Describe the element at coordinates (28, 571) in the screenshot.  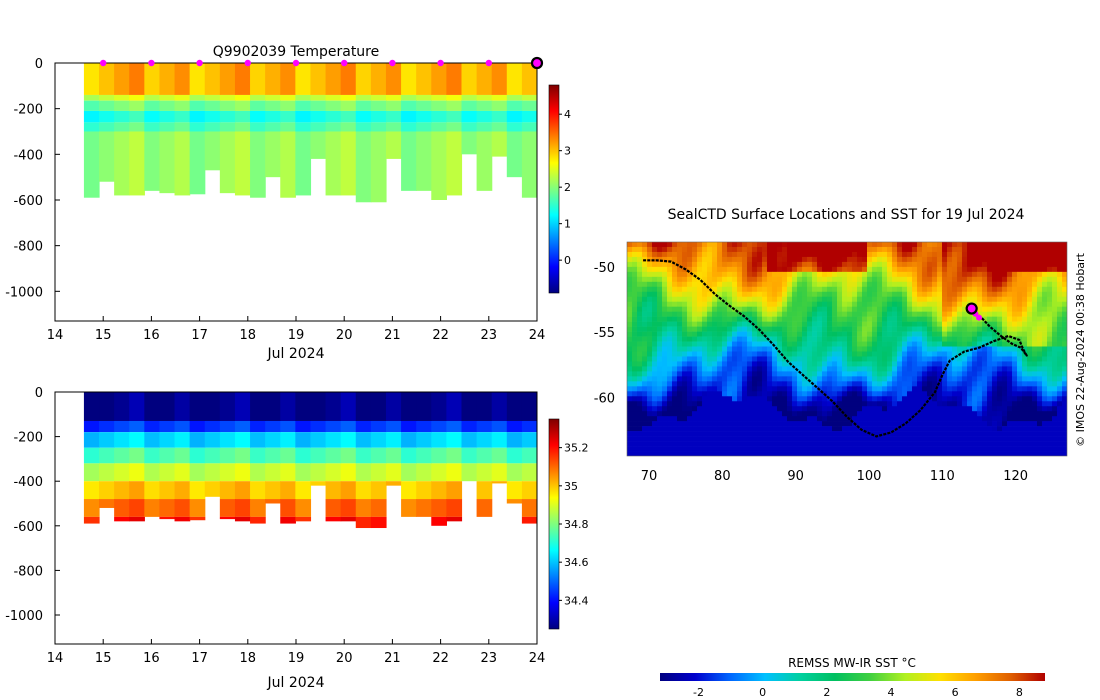
I see `y-tick-label: -800` at that location.